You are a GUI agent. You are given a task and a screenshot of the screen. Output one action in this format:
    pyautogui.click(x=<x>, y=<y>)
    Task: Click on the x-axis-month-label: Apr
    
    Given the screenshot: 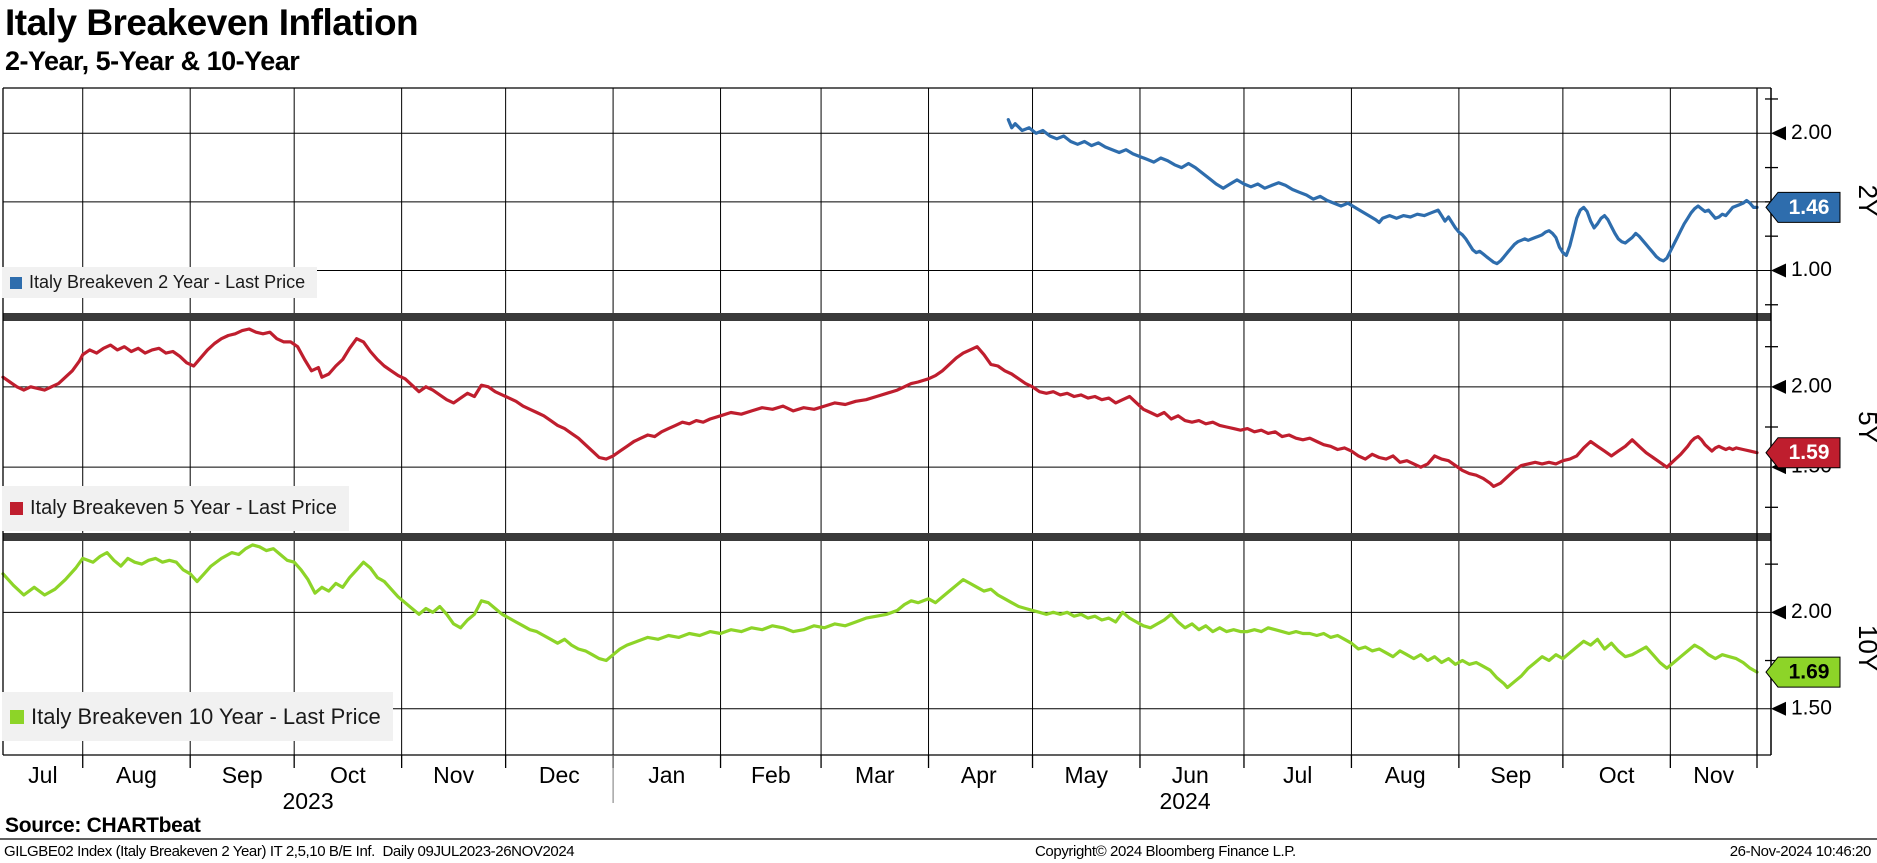 What is the action you would take?
    pyautogui.click(x=979, y=775)
    